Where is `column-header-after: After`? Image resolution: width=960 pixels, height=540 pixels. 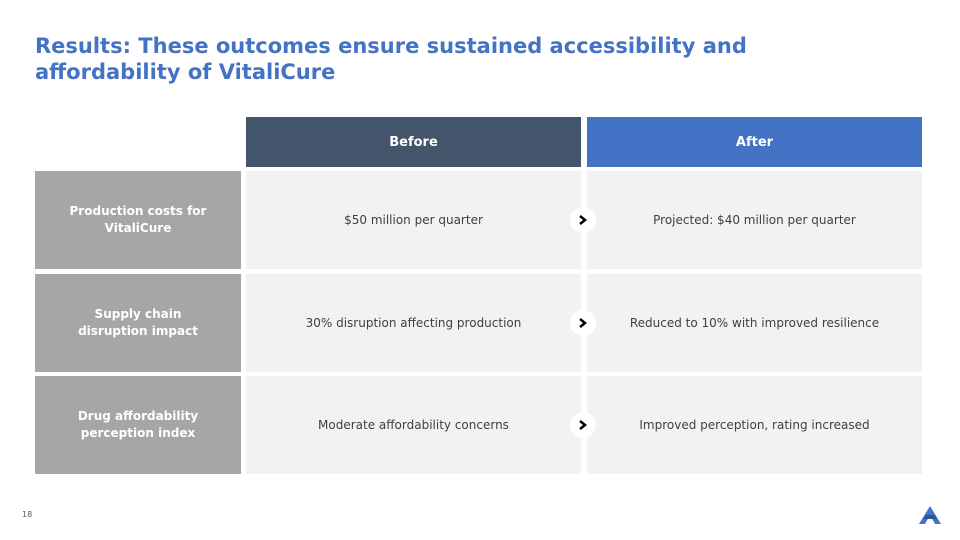
column-header-after: After is located at coordinates (754, 142).